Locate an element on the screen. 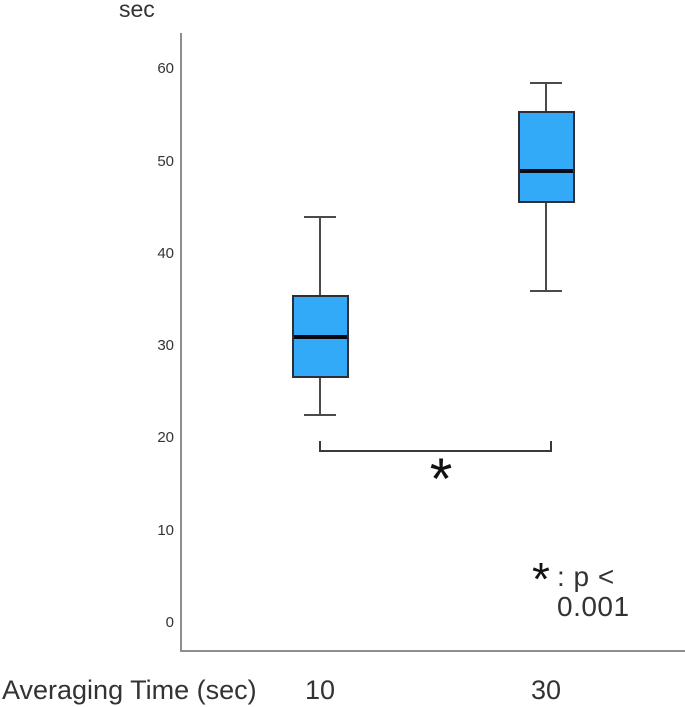  x-category-label: 30 is located at coordinates (546, 690).